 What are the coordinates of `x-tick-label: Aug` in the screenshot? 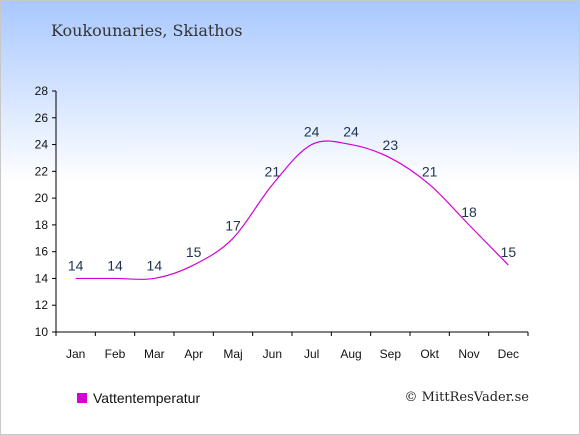 It's located at (350, 354).